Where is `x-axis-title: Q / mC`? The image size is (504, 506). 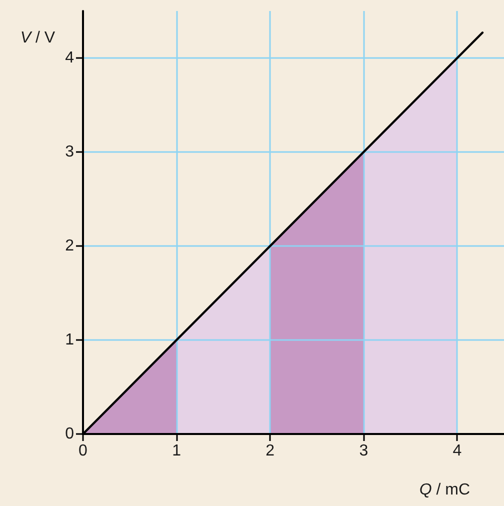
x-axis-title: Q / mC is located at coordinates (444, 490).